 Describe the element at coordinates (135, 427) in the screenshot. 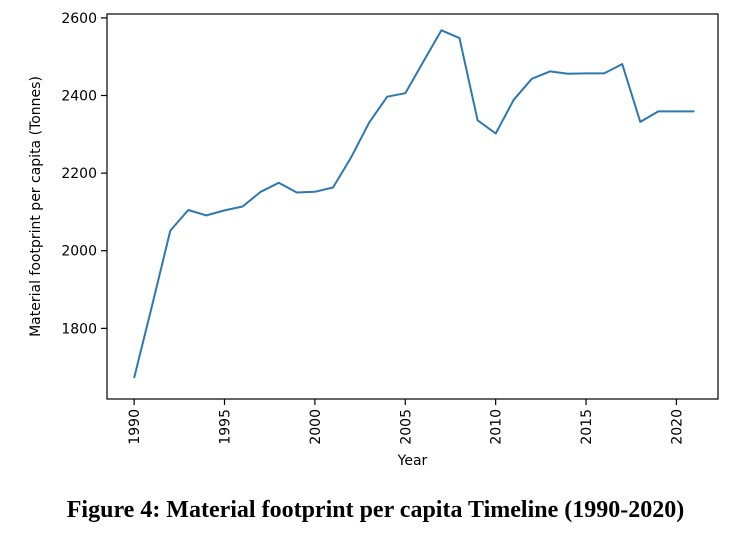

I see `x-tick-label: 1990` at that location.